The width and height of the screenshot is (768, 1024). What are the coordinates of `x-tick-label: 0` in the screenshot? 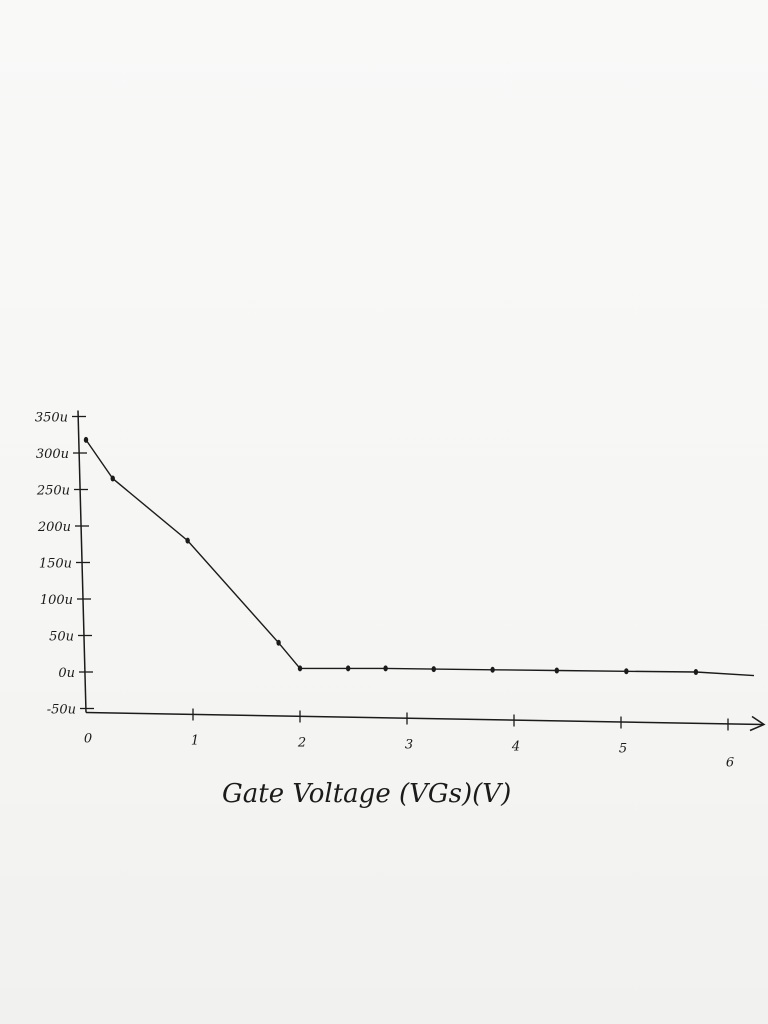 It's located at (88, 739).